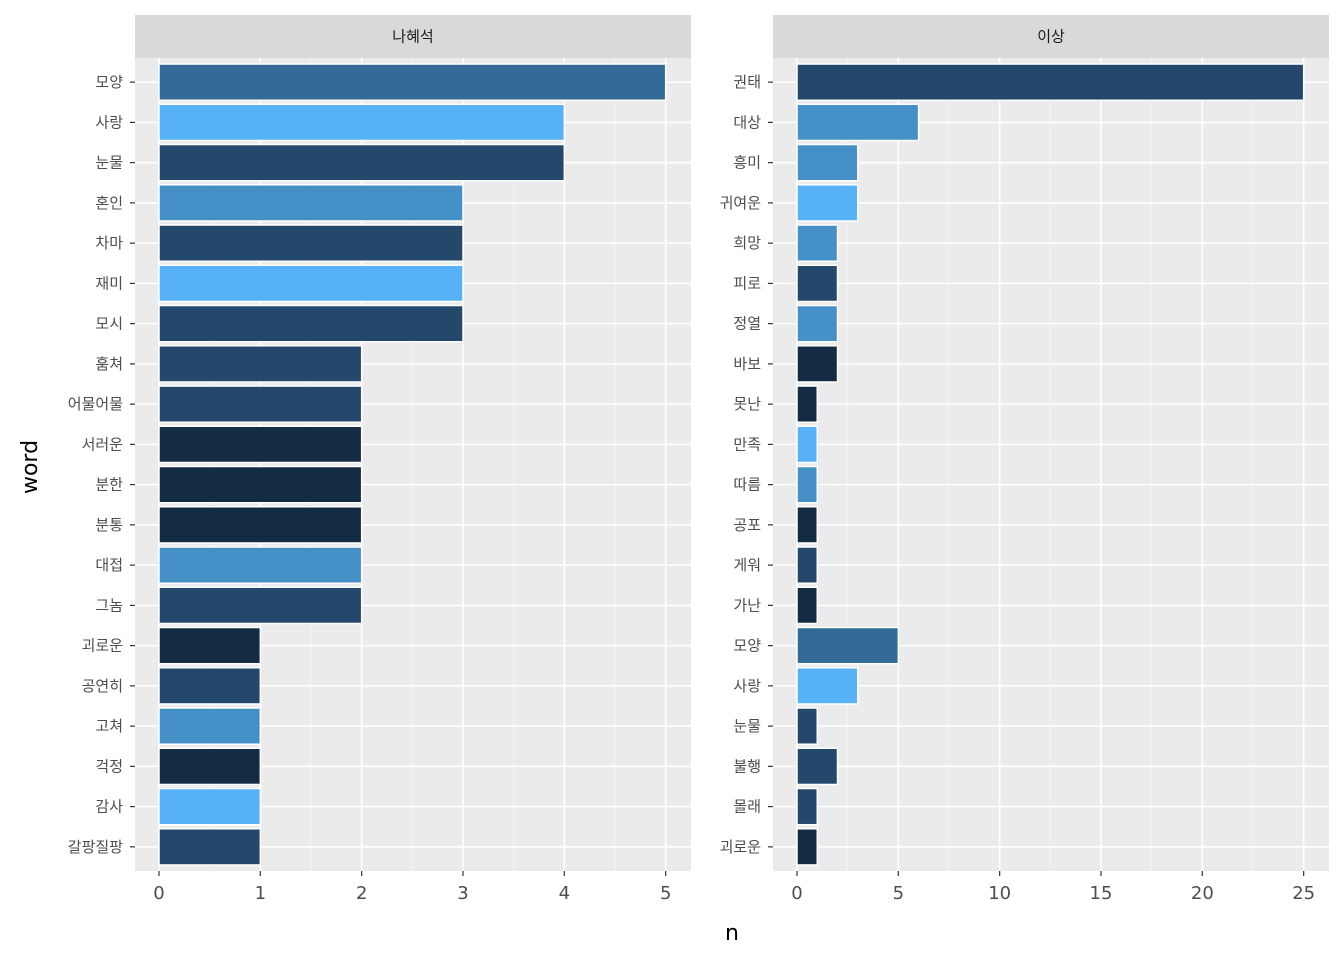 The image size is (1344, 960). I want to click on y-tick-label: 가난, so click(747, 605).